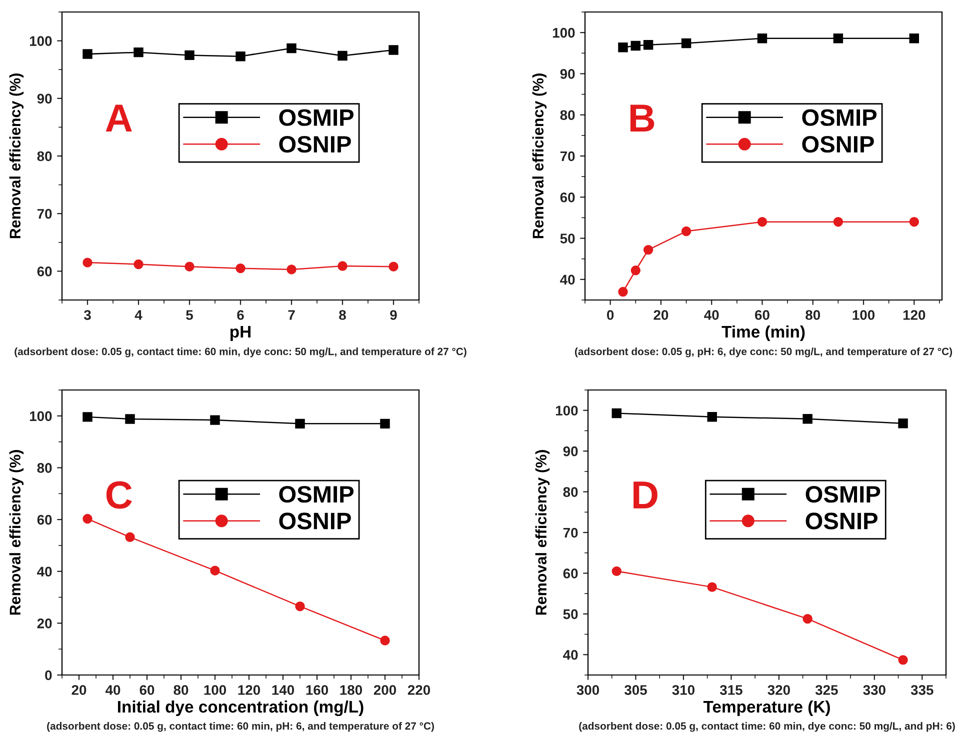 This screenshot has width=967, height=753. I want to click on text: (adsorbent dose: 0.05 g, pH: 6, dye conc: 50 mg/L, and temperature of 27 °C), so click(763, 353).